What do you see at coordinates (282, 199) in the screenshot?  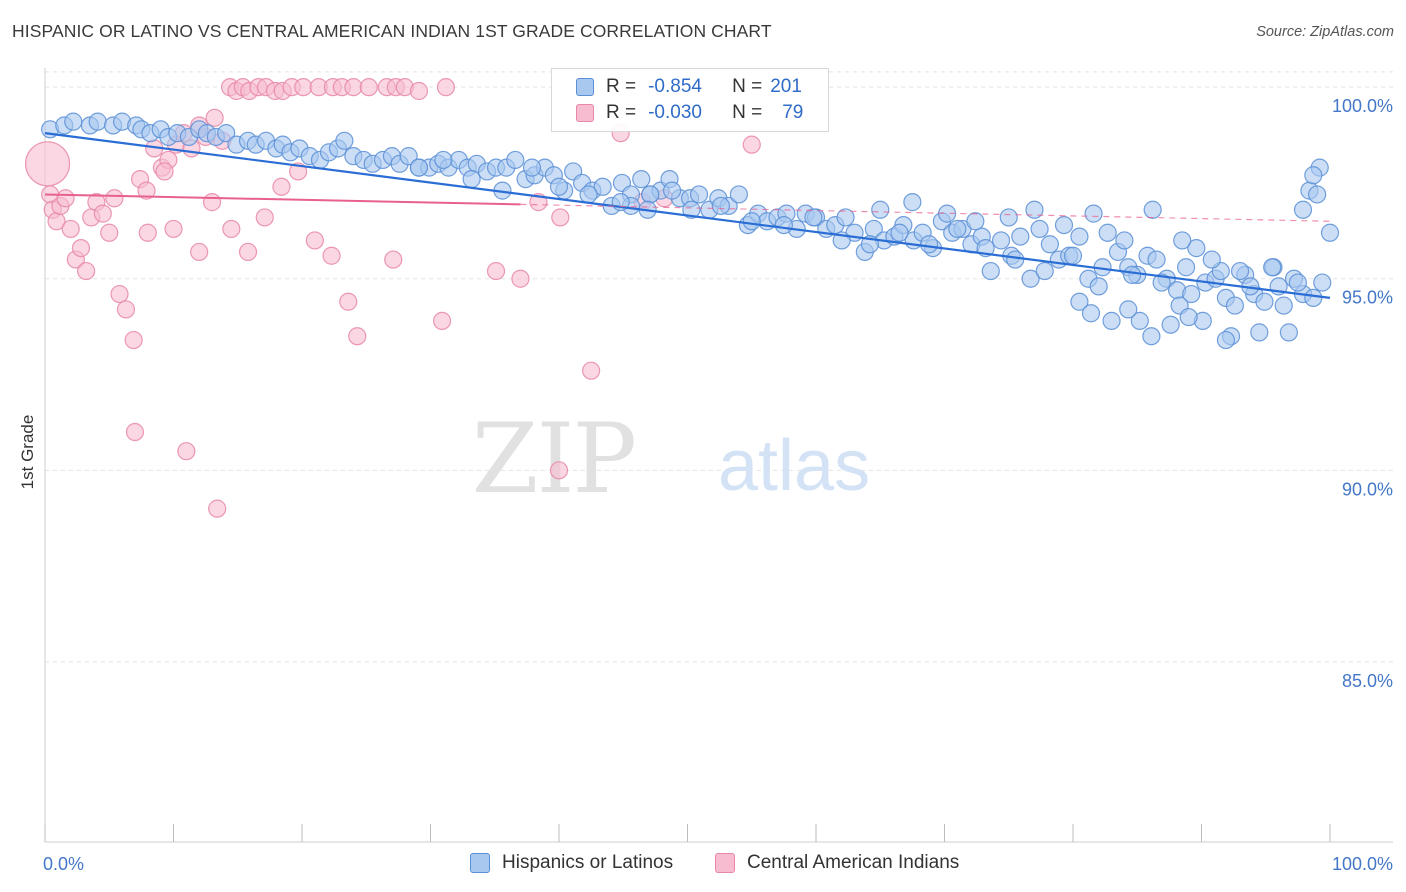 I see `trend-line-central-american` at bounding box center [282, 199].